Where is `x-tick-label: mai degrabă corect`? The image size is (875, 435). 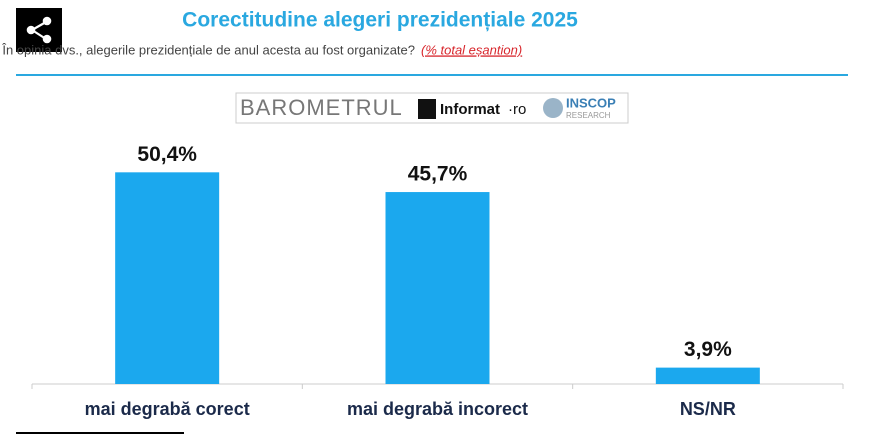 x-tick-label: mai degrabă corect is located at coordinates (167, 409).